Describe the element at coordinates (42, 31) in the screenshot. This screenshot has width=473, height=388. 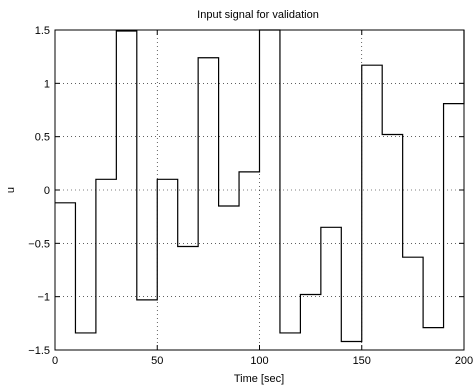
I see `y-tick-label: 1.5` at that location.